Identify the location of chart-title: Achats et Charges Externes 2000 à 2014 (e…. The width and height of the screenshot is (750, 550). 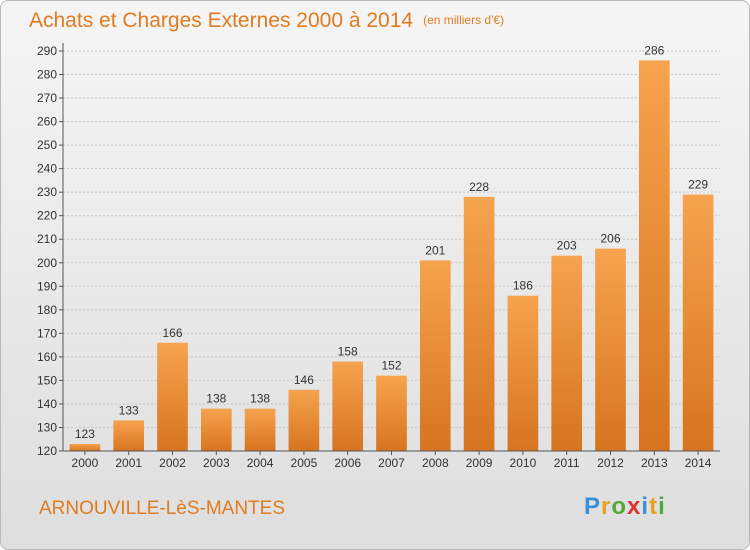
(266, 21).